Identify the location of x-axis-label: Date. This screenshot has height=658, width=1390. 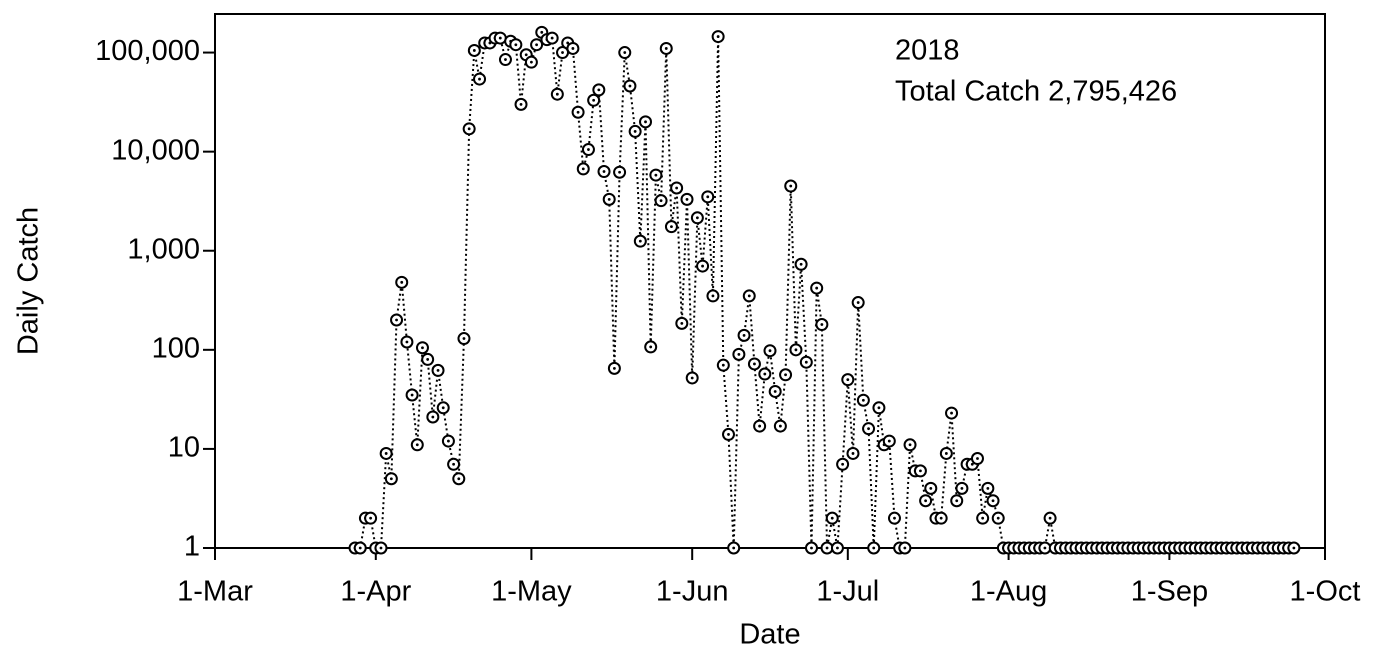
(769, 635).